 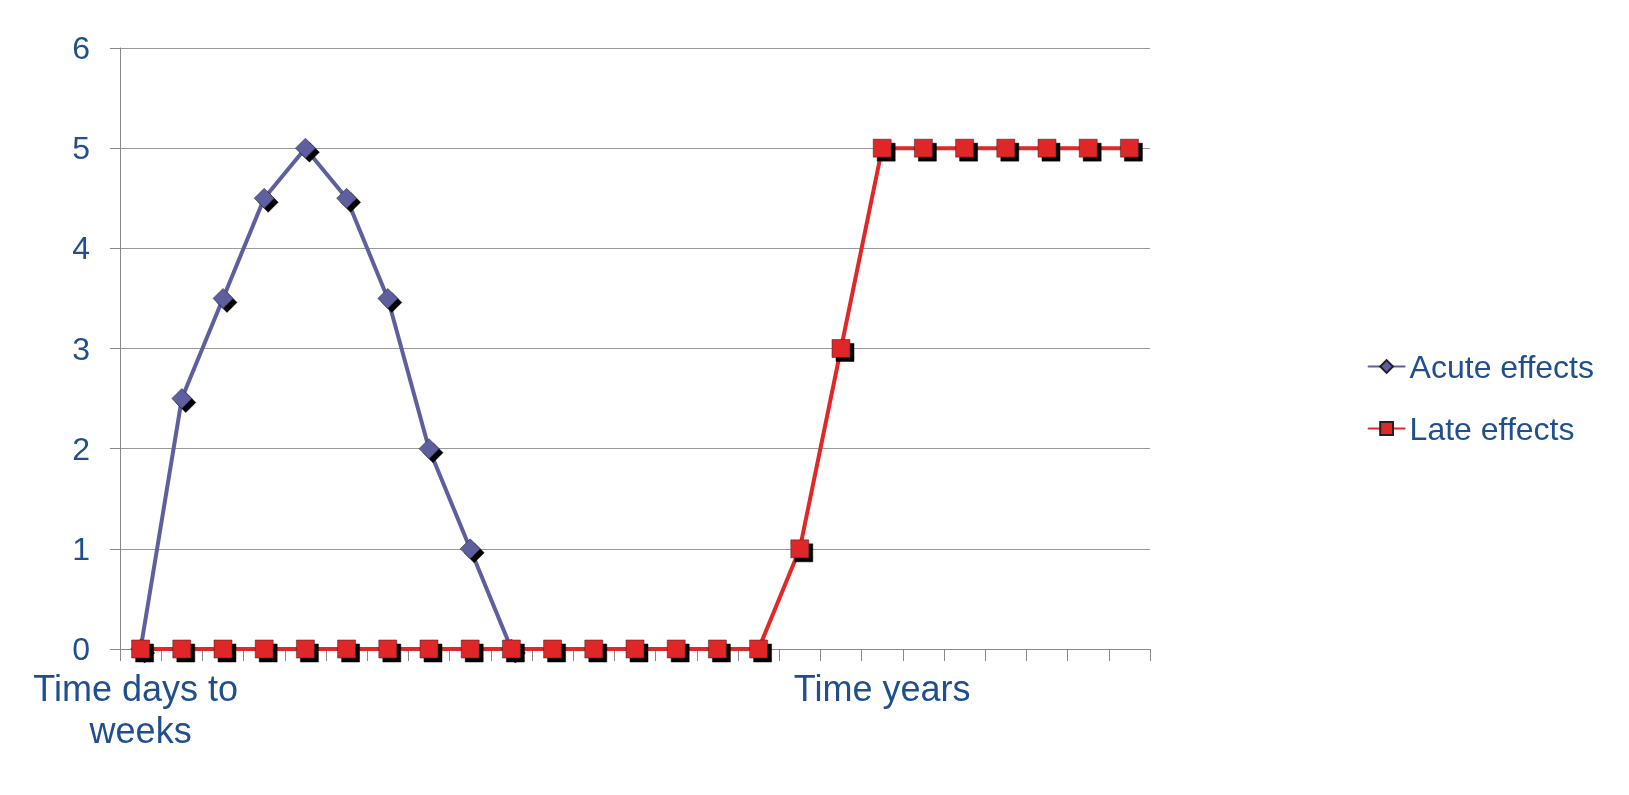 I want to click on y-tick-label: 3, so click(x=81, y=348).